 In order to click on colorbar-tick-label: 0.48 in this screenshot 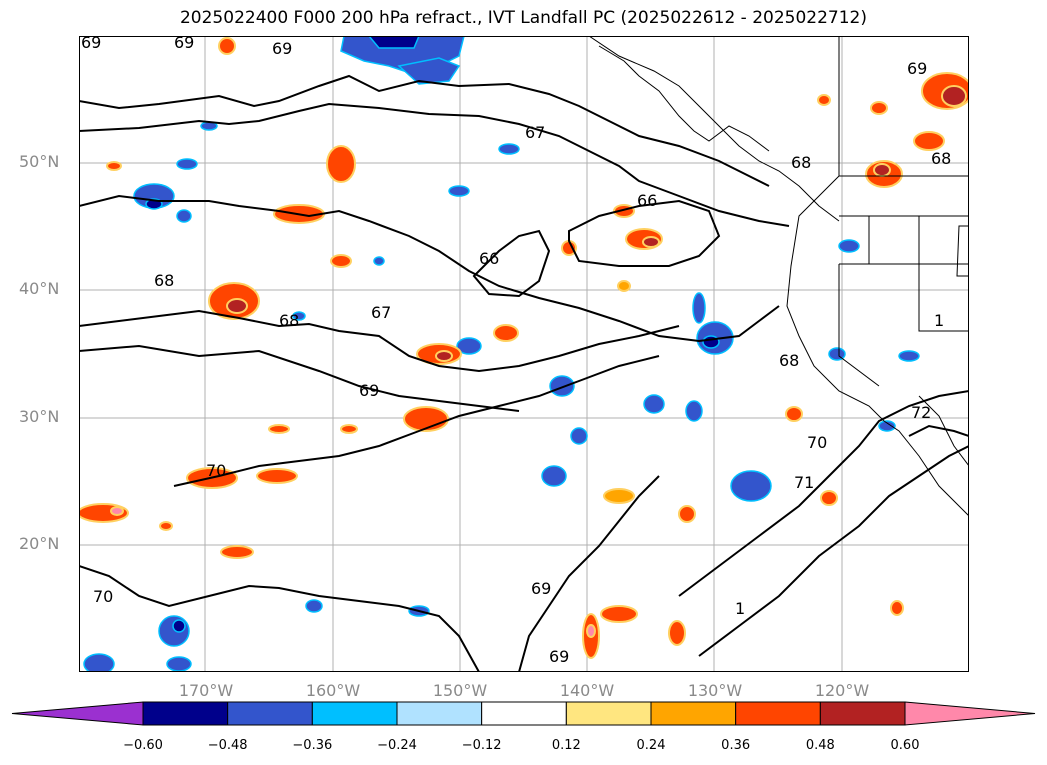, I will do `click(820, 745)`.